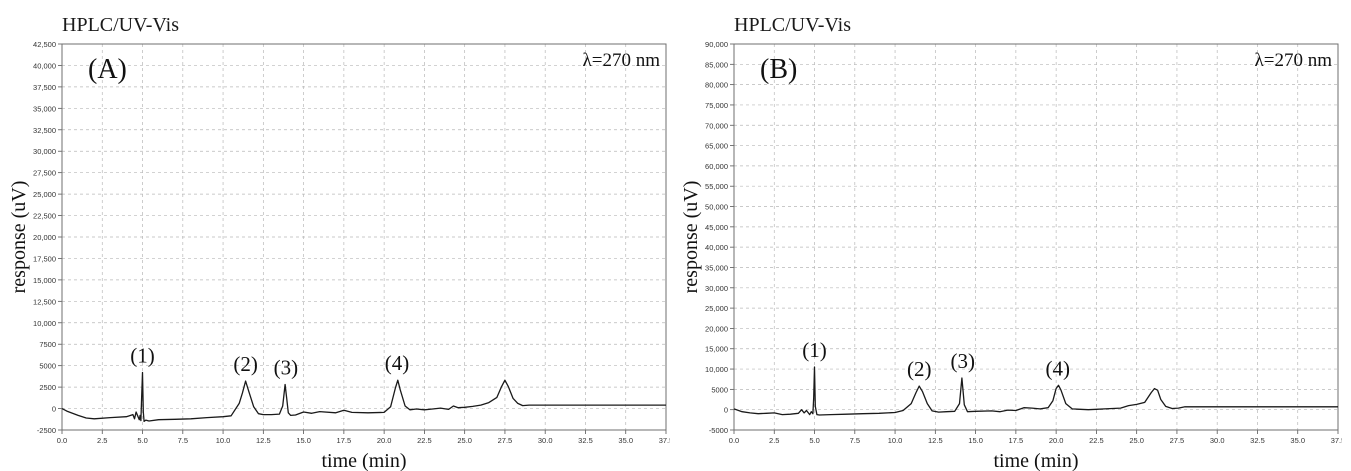  What do you see at coordinates (44, 173) in the screenshot?
I see `y-tick-label: 27,500` at bounding box center [44, 173].